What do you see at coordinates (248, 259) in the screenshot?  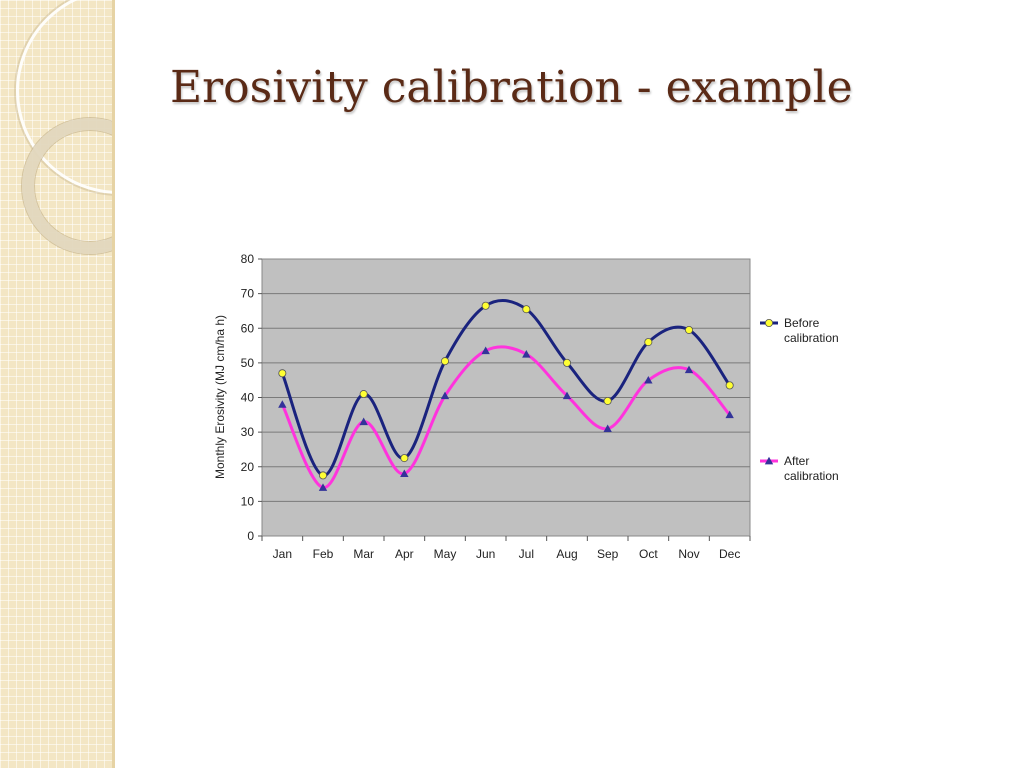 I see `y-tick-label: 80` at bounding box center [248, 259].